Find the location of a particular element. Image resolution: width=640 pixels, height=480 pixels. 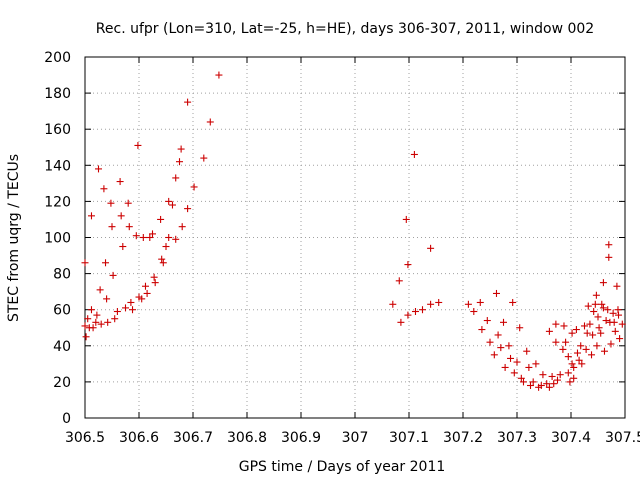

x-axis-title: GPS time / Days of year 2011 is located at coordinates (342, 467).